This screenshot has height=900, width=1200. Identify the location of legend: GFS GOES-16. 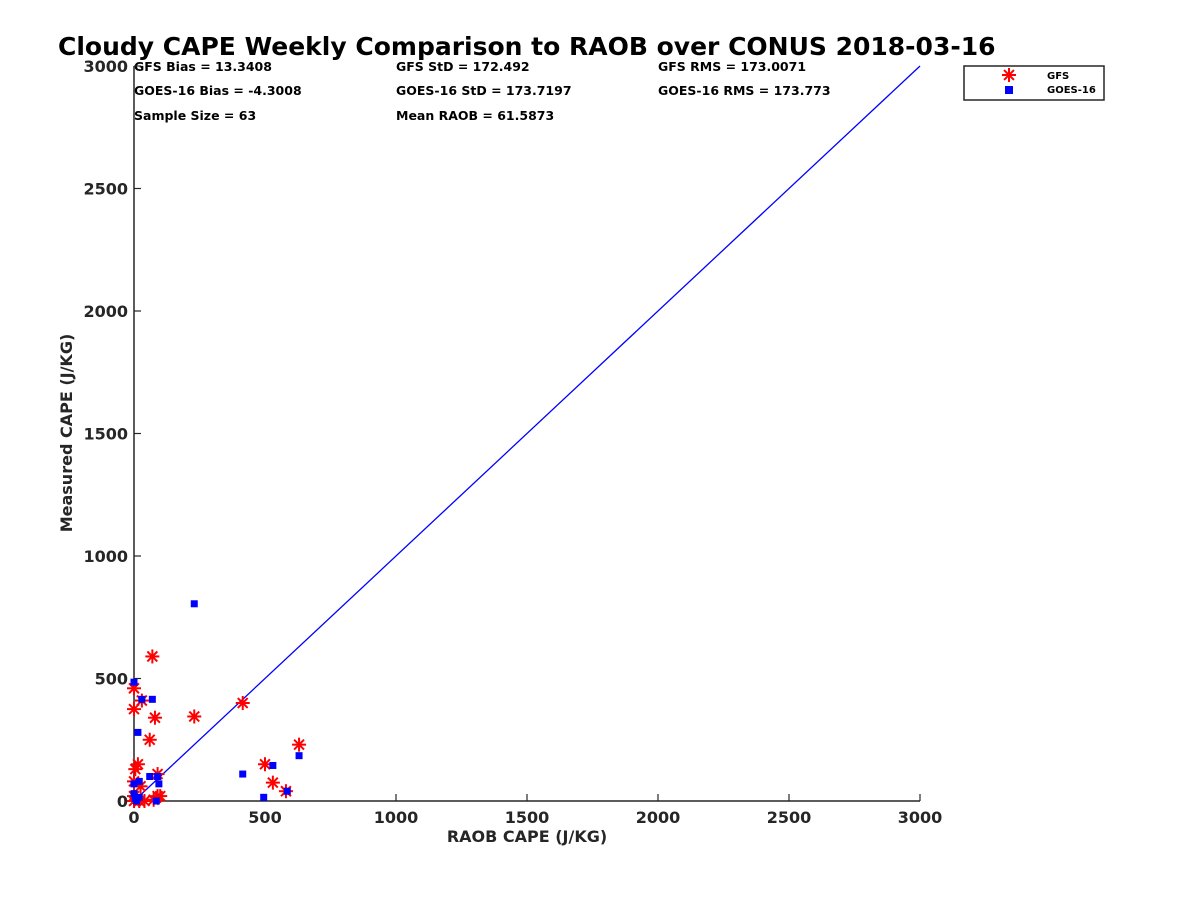
(1034, 83).